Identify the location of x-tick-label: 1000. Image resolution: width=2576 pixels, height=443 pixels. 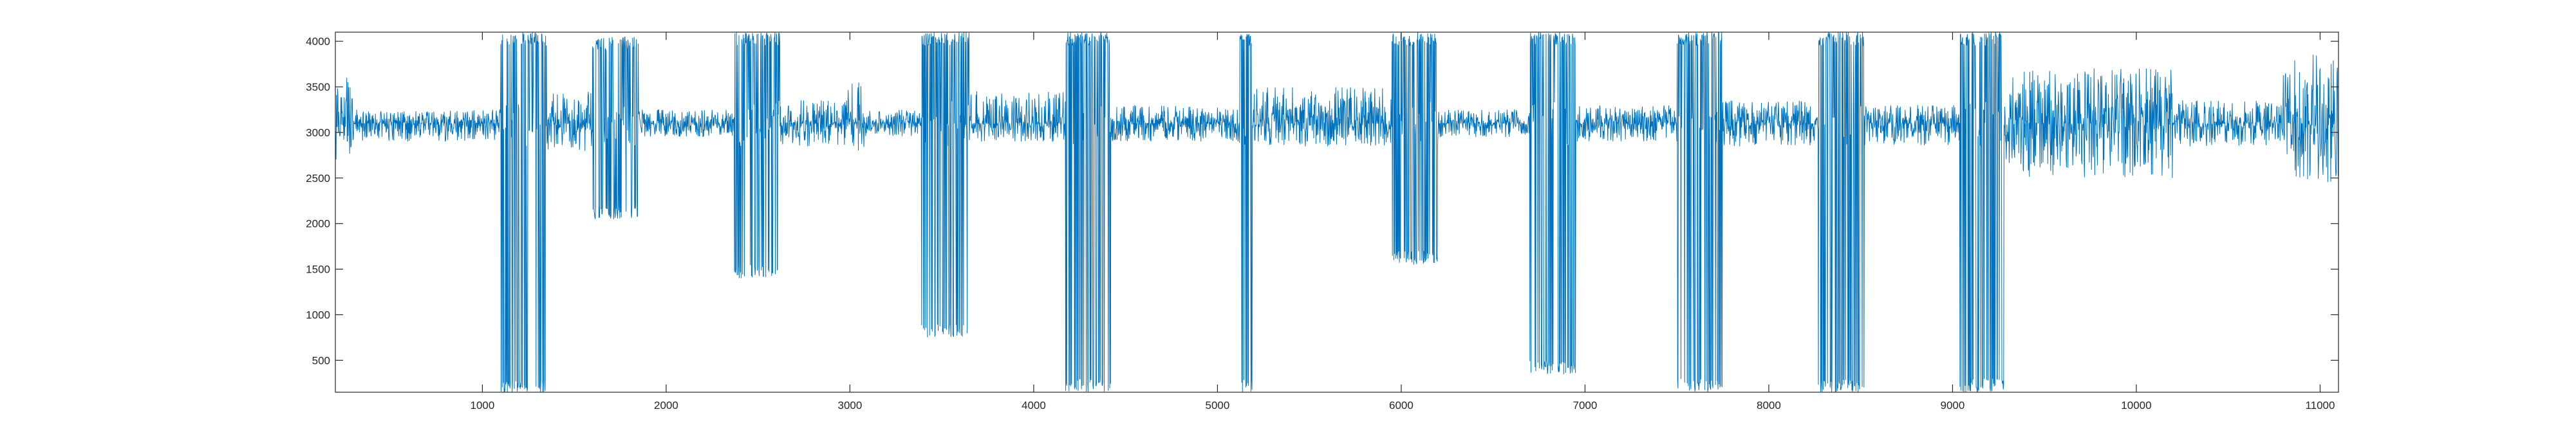
(482, 405).